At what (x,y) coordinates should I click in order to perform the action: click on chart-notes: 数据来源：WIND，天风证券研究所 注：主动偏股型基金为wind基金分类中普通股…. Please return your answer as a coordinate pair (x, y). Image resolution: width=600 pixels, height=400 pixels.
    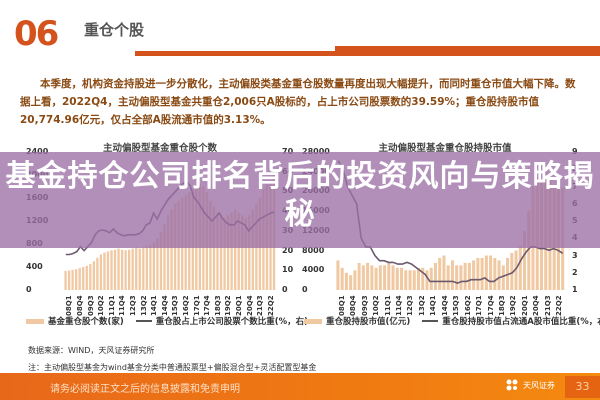
    Looking at the image, I should click on (172, 359).